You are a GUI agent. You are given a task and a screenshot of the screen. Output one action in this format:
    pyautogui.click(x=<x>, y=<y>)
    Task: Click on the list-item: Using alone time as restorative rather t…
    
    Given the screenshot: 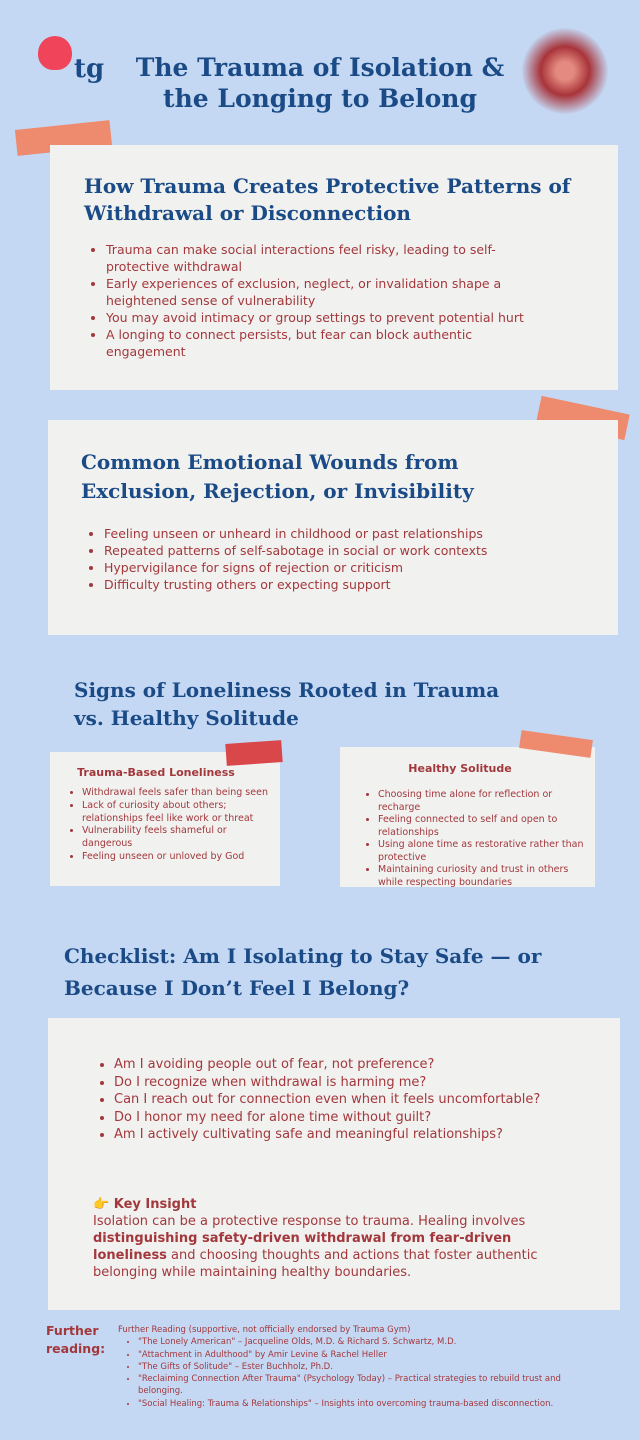 What is the action you would take?
    pyautogui.click(x=483, y=851)
    